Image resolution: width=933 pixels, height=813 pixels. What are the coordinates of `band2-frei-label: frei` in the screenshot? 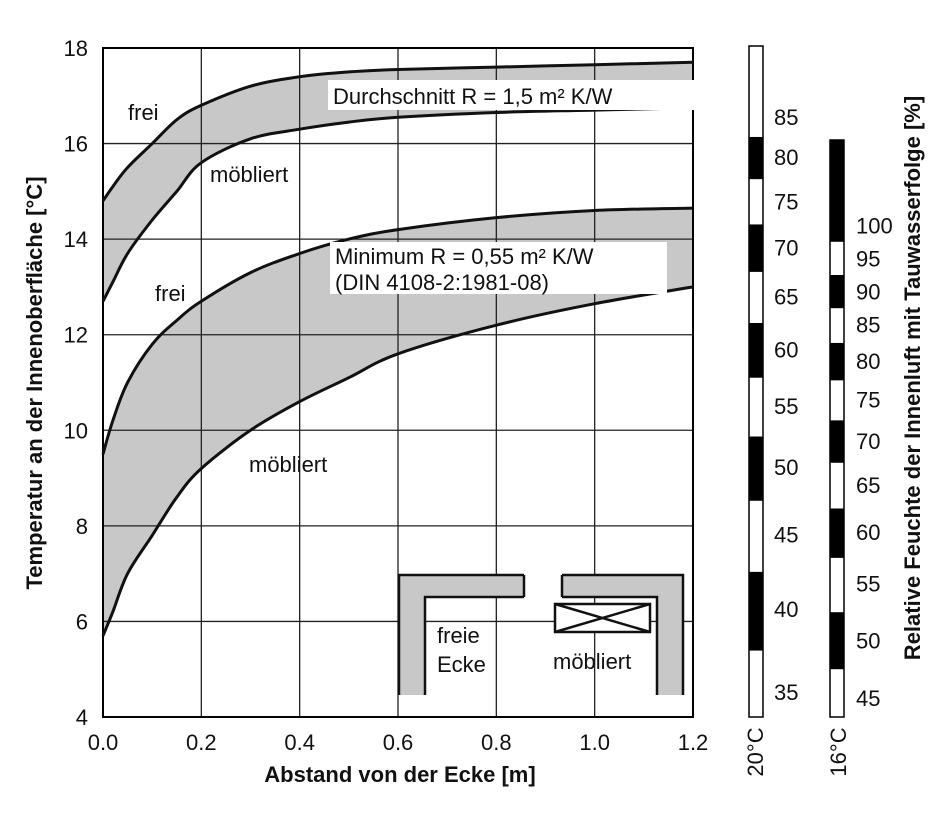 It's located at (170, 293).